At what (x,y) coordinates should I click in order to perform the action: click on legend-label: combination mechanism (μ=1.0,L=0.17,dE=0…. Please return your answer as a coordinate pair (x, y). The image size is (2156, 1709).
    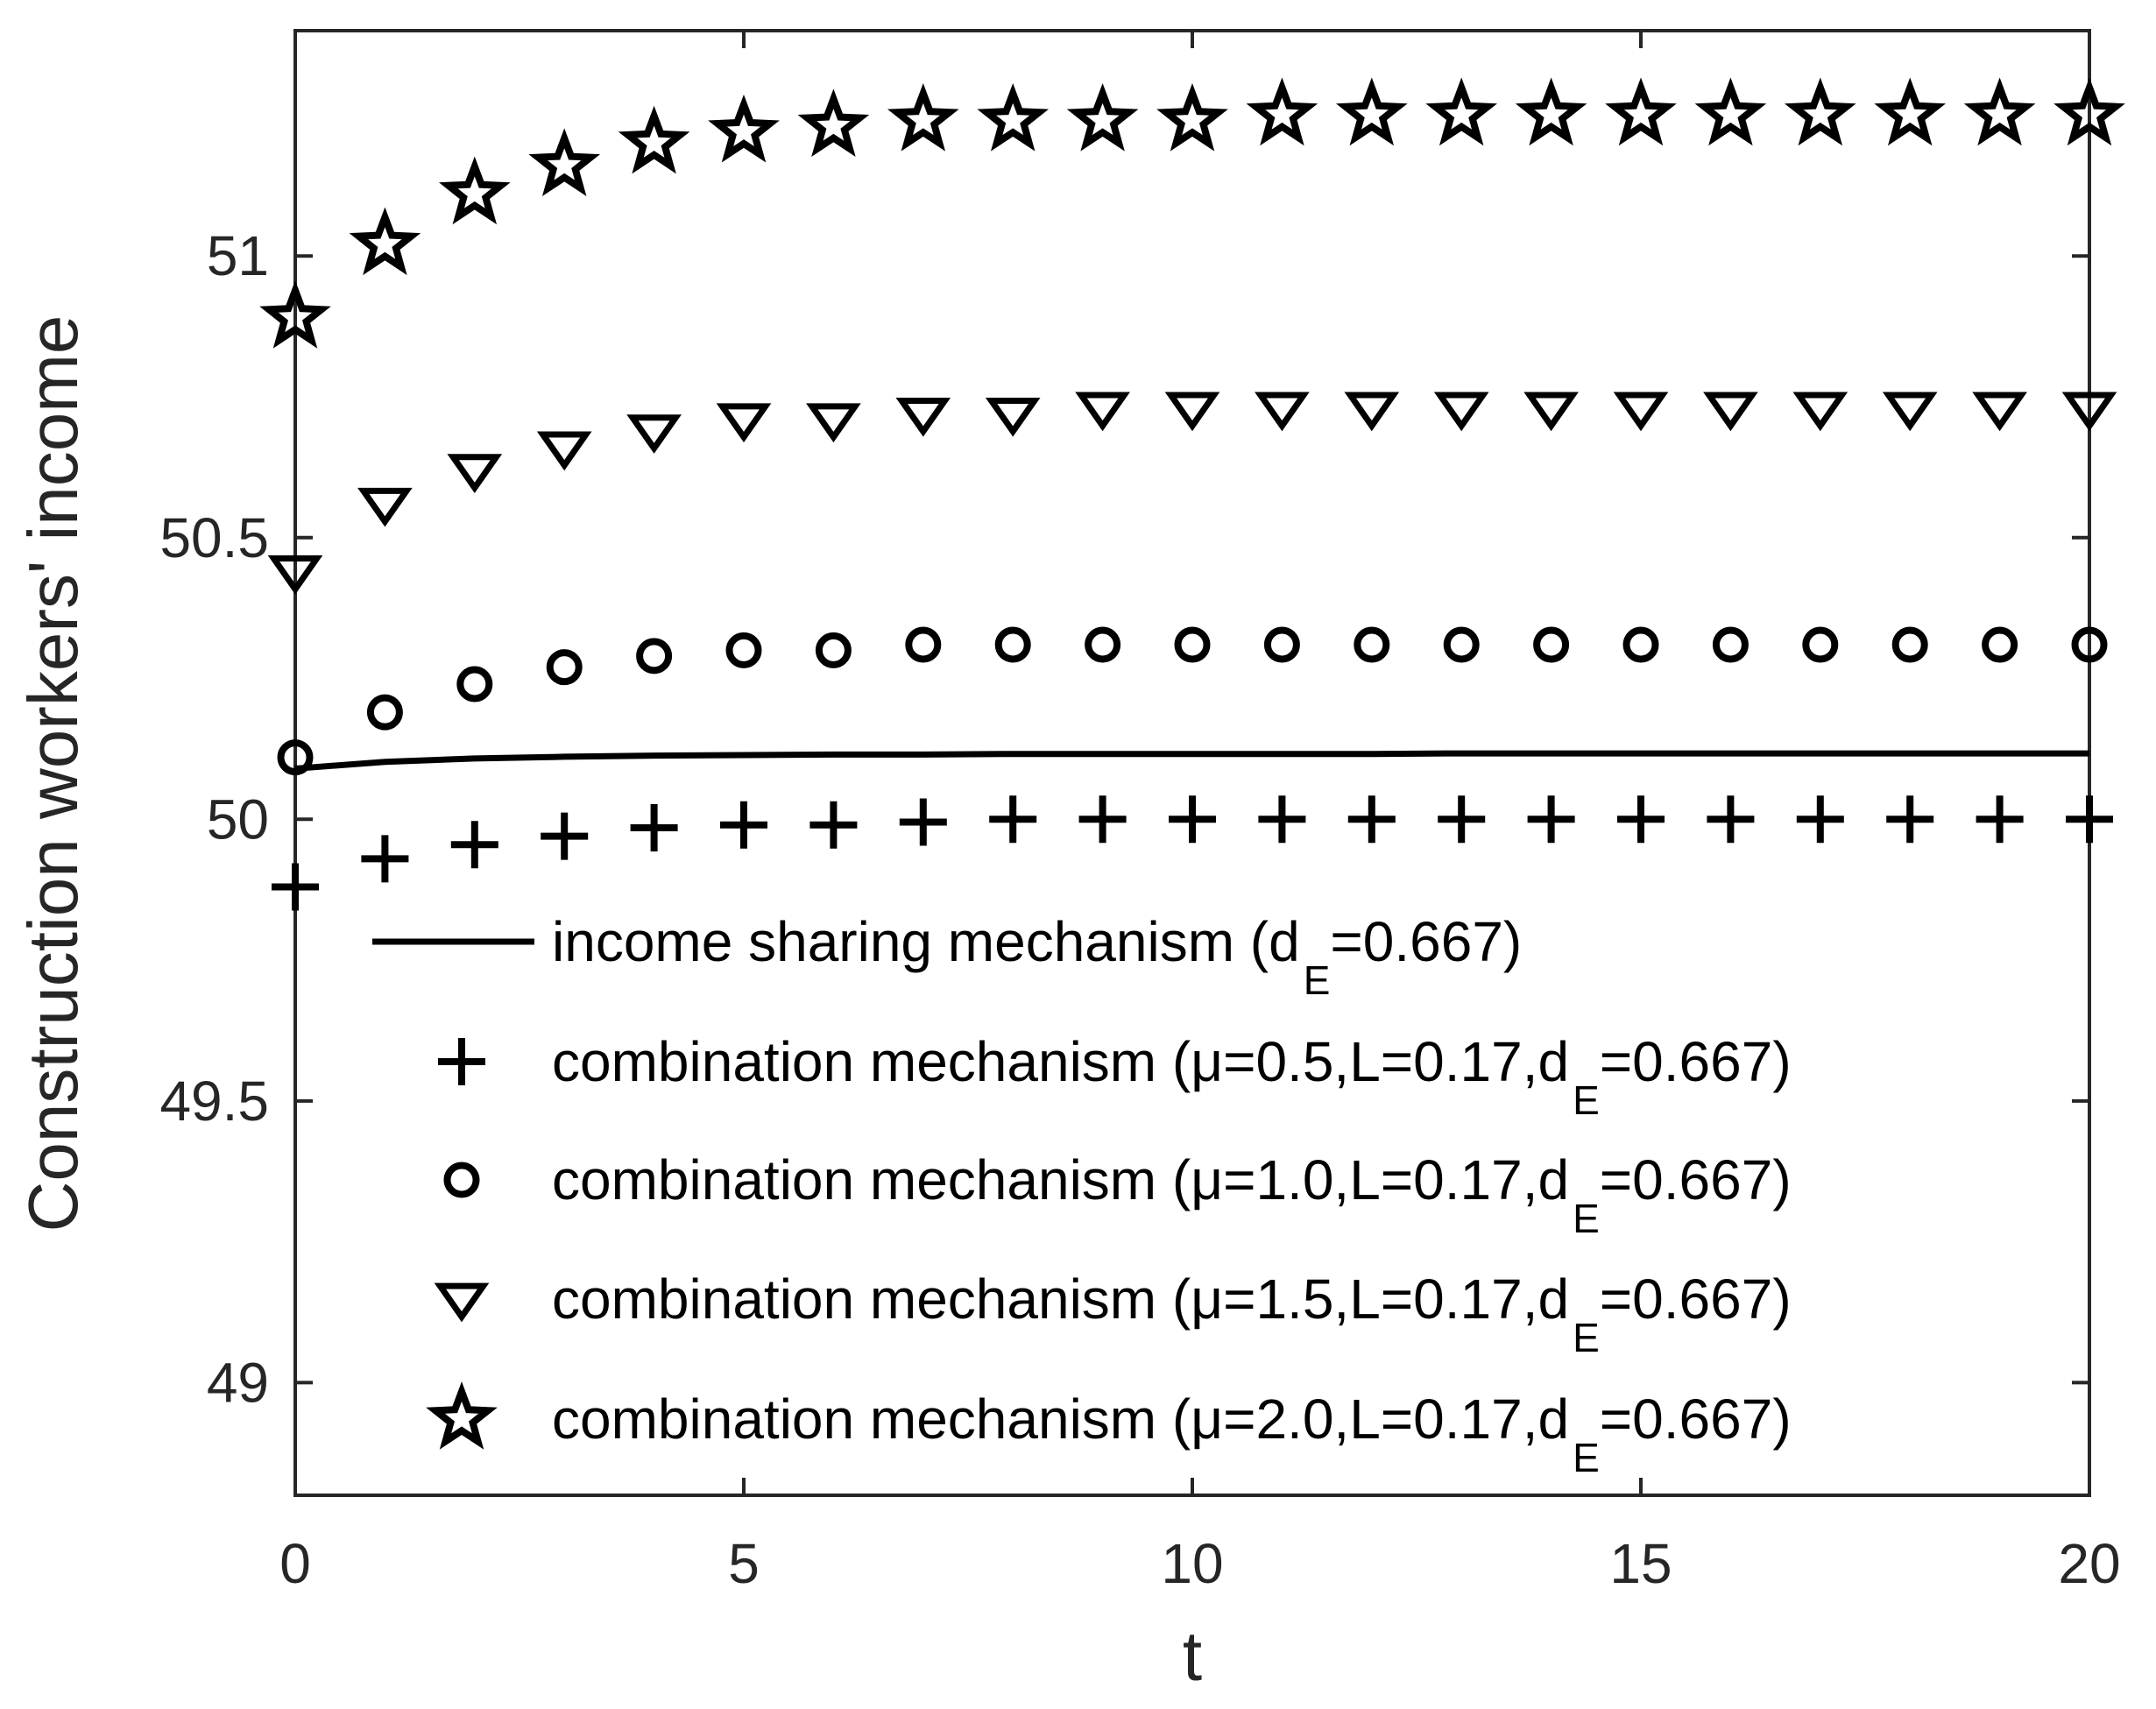
    Looking at the image, I should click on (1172, 1194).